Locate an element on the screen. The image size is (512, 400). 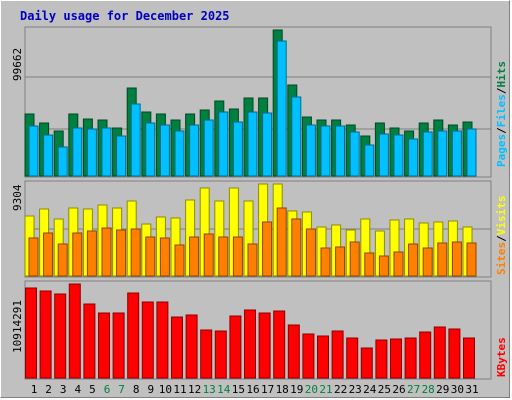
kbytes-legend: KBytes is located at coordinates (501, 357).